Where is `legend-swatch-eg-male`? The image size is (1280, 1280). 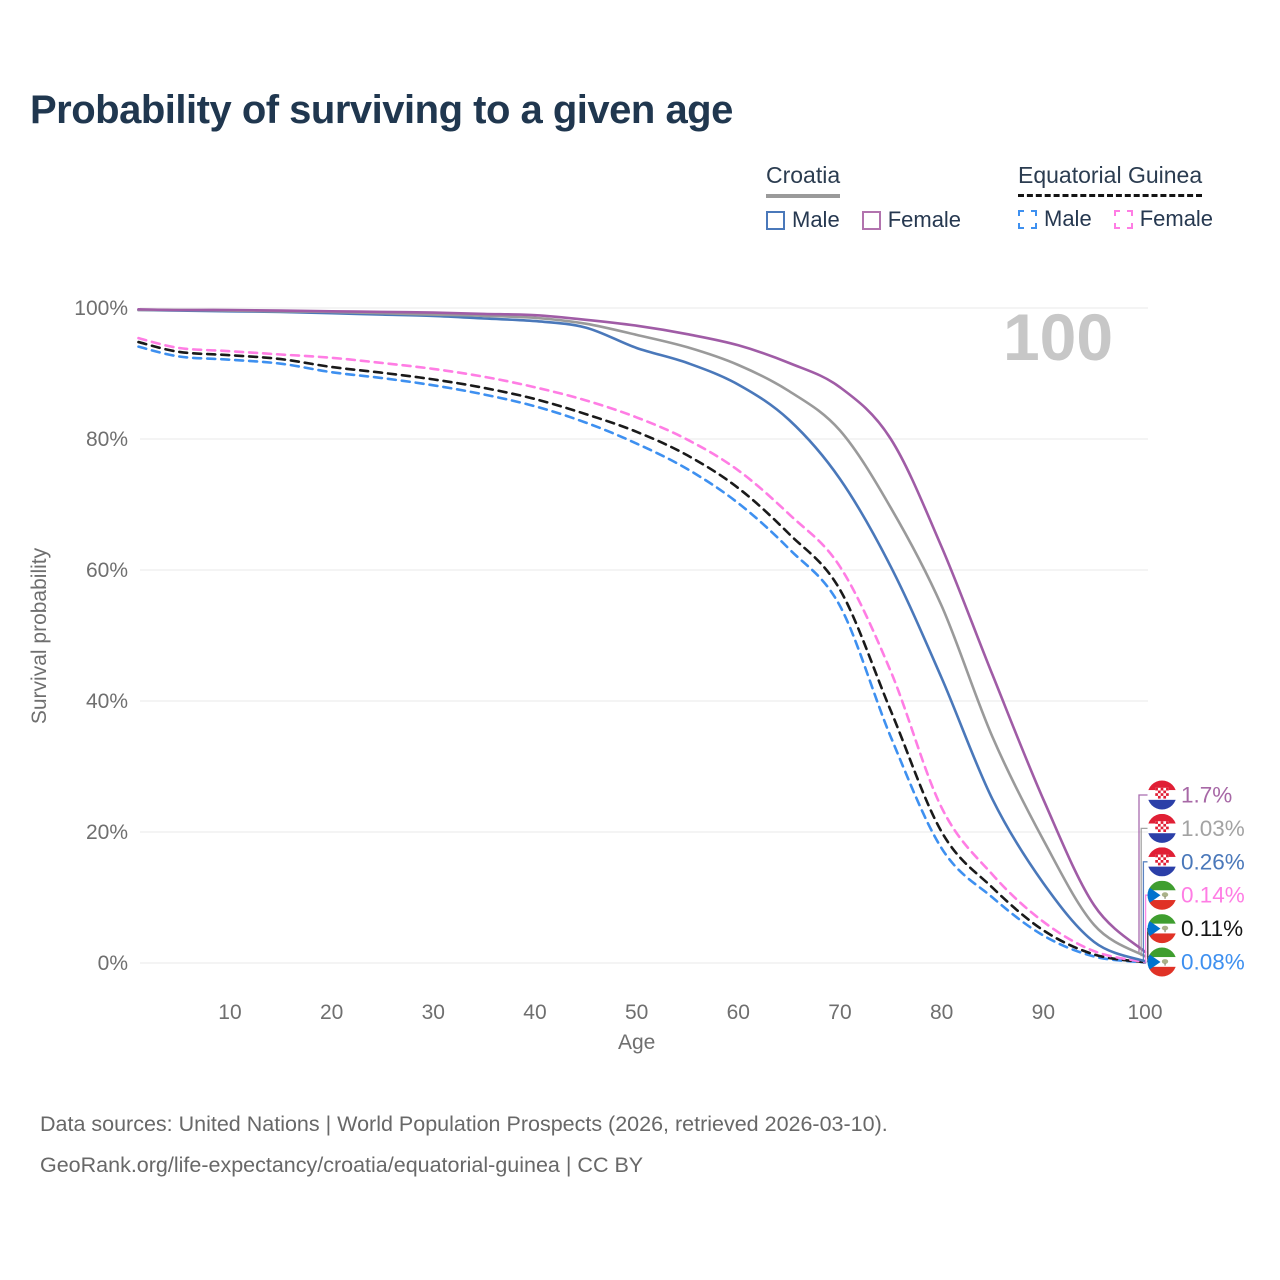
legend-swatch-eg-male is located at coordinates (1027, 219).